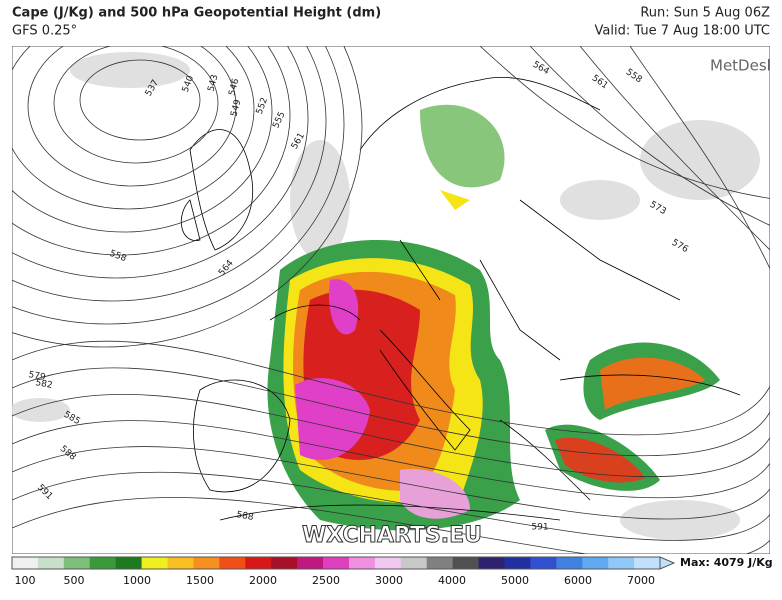 This screenshot has height=600, width=782. What do you see at coordinates (705, 13) in the screenshot?
I see `run-time: Run: Sun 5 Aug 06Z` at bounding box center [705, 13].